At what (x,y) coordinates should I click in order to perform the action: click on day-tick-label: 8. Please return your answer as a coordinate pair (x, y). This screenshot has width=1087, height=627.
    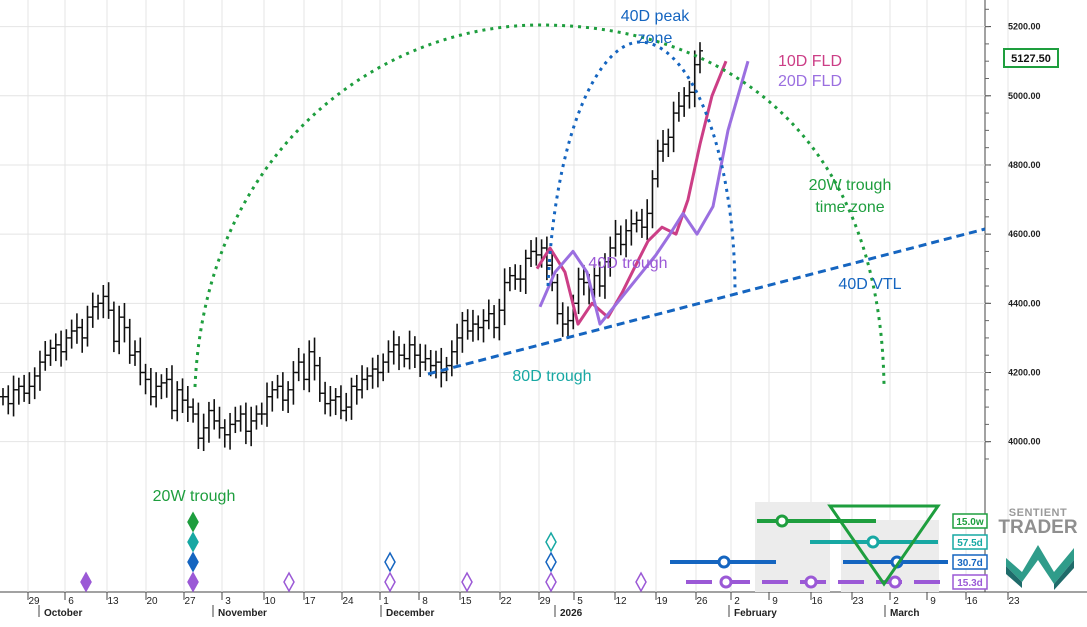
    Looking at the image, I should click on (425, 601).